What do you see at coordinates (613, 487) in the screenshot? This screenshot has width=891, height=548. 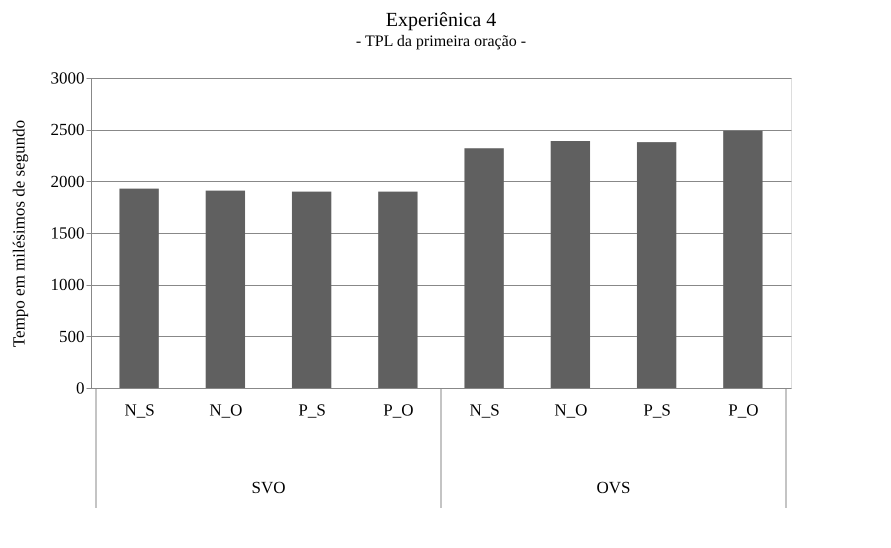 I see `text: OVS` at bounding box center [613, 487].